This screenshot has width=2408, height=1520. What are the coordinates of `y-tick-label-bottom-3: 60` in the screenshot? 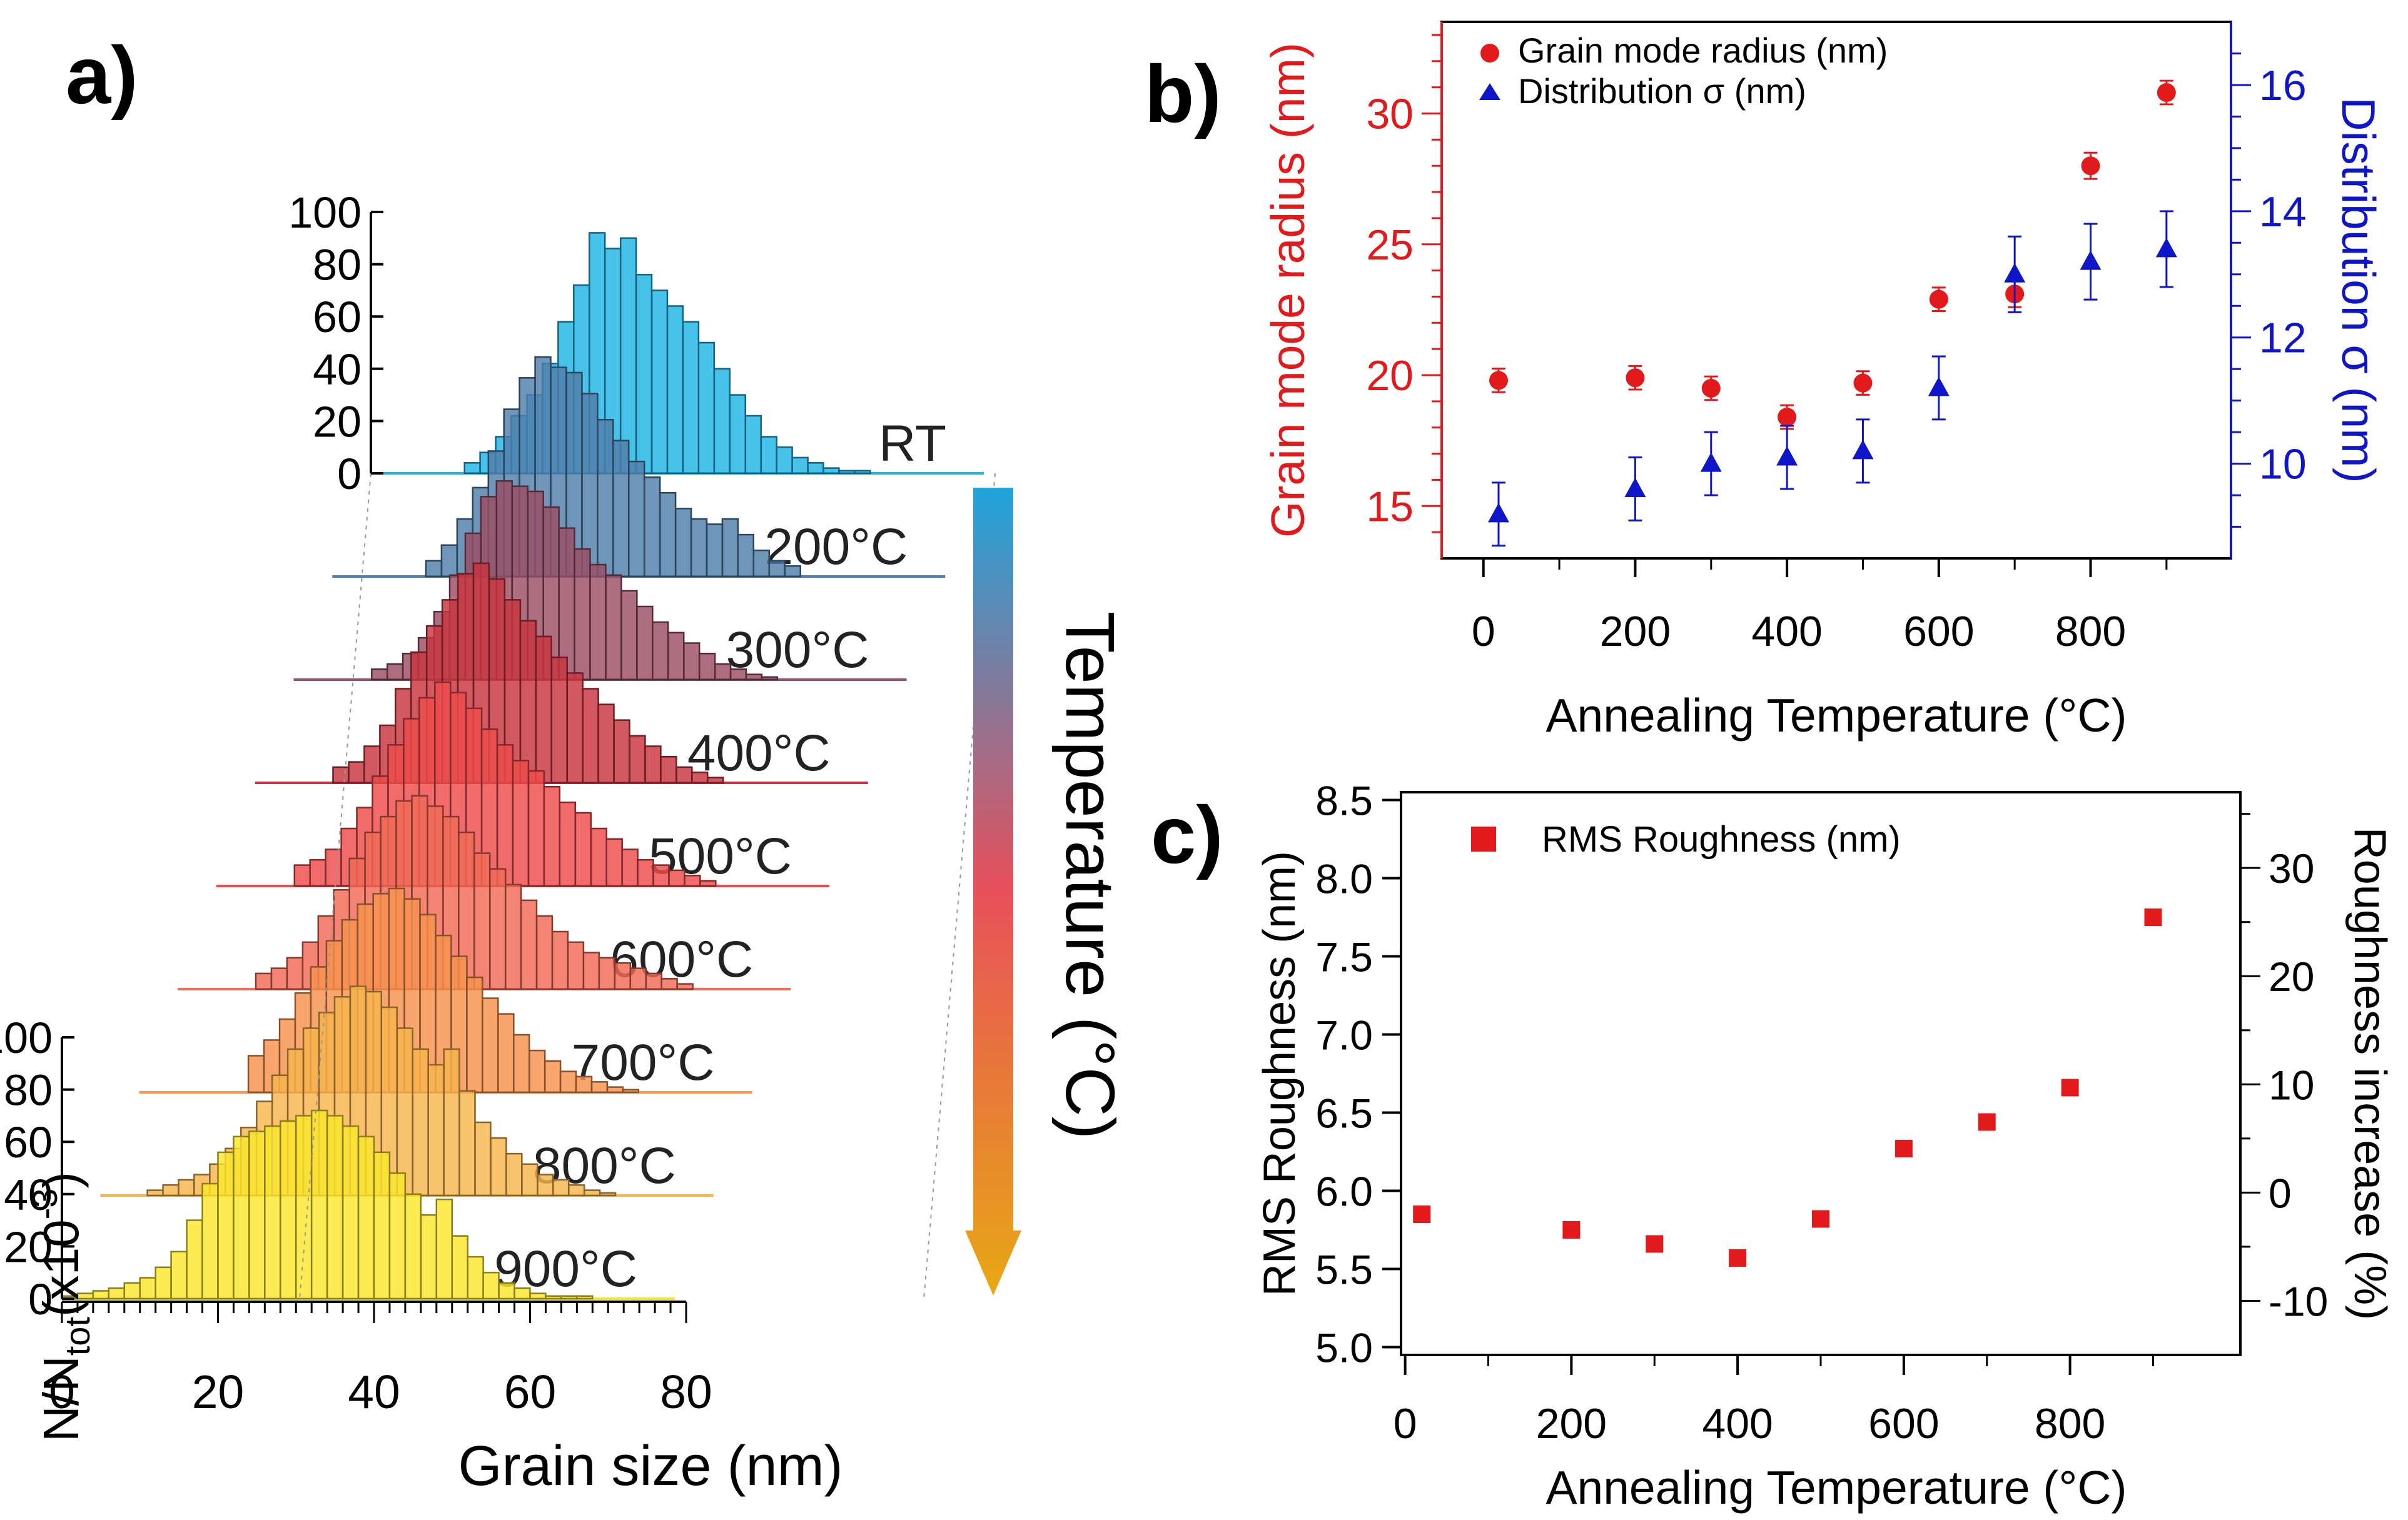 It's located at (28, 1142).